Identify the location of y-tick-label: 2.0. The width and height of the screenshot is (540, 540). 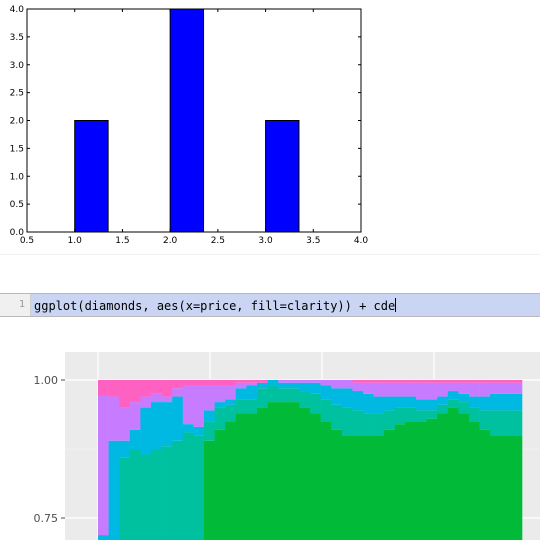
(17, 122).